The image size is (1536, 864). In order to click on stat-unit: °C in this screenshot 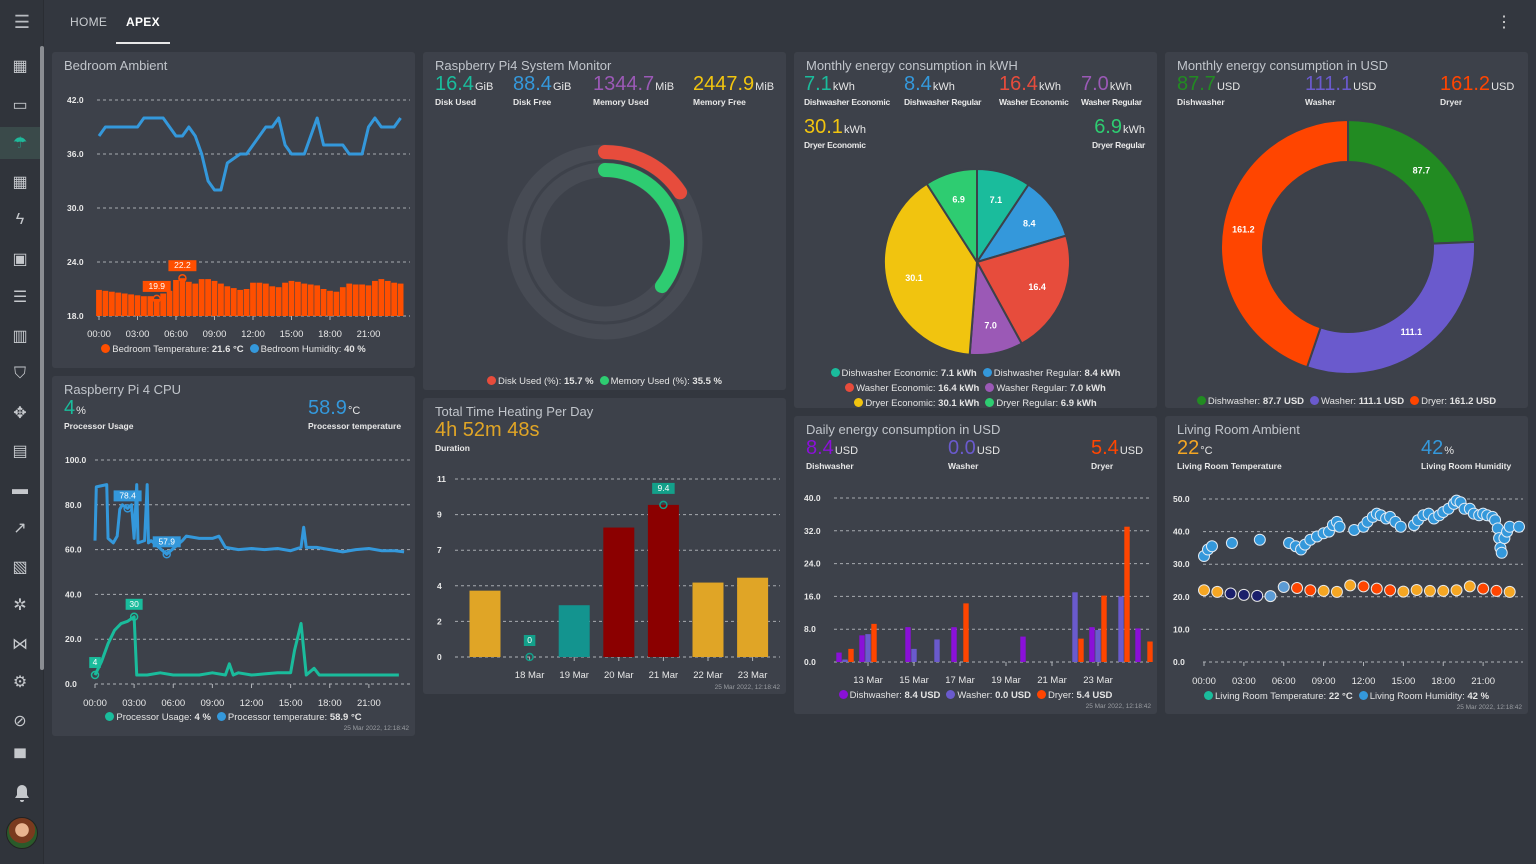, I will do `click(1206, 451)`.